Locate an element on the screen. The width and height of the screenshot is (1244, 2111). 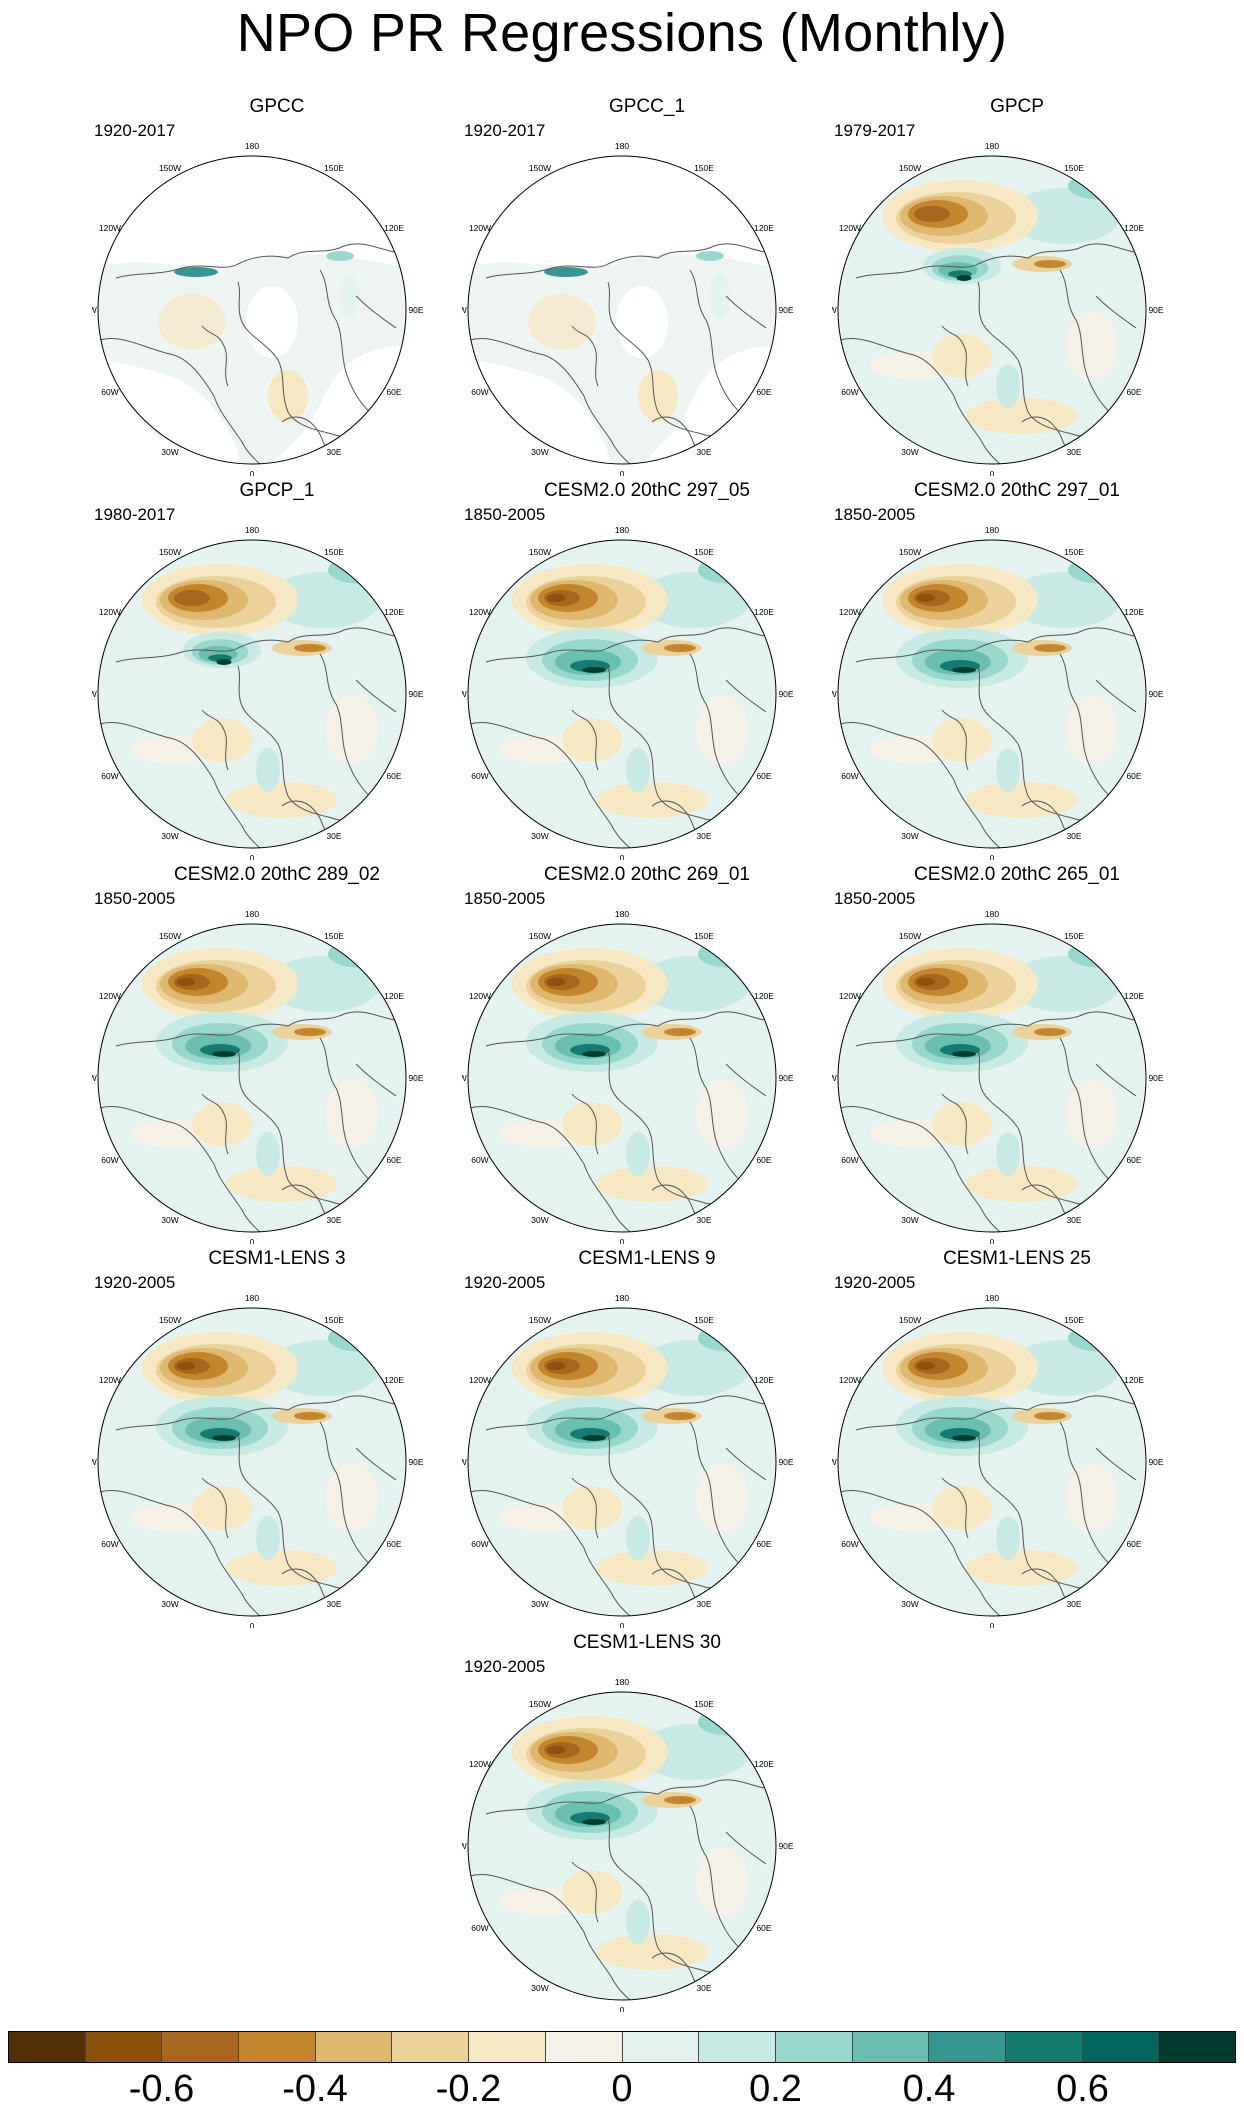
panel-period: 1920-2017 is located at coordinates (505, 130).